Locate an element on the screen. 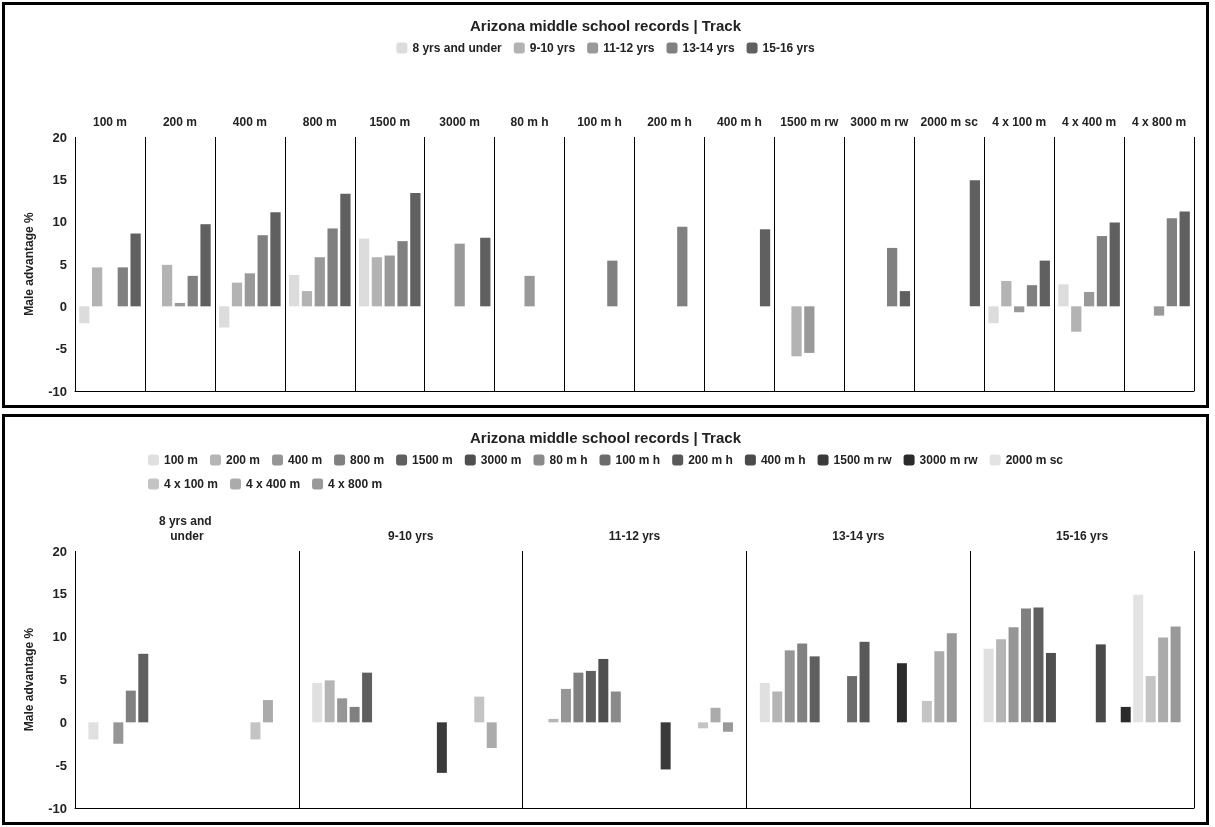 This screenshot has width=1215, height=827. x-tick-label: 4 x 100 m is located at coordinates (1019, 121).